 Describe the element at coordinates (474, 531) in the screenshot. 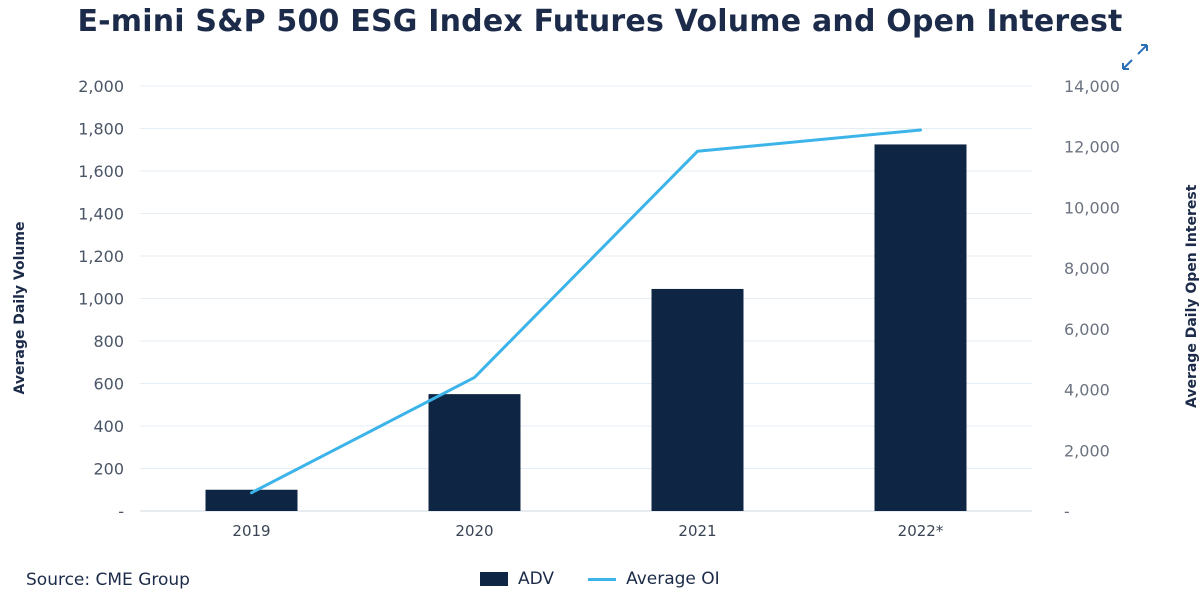

I see `x-tick-label: 2020` at that location.